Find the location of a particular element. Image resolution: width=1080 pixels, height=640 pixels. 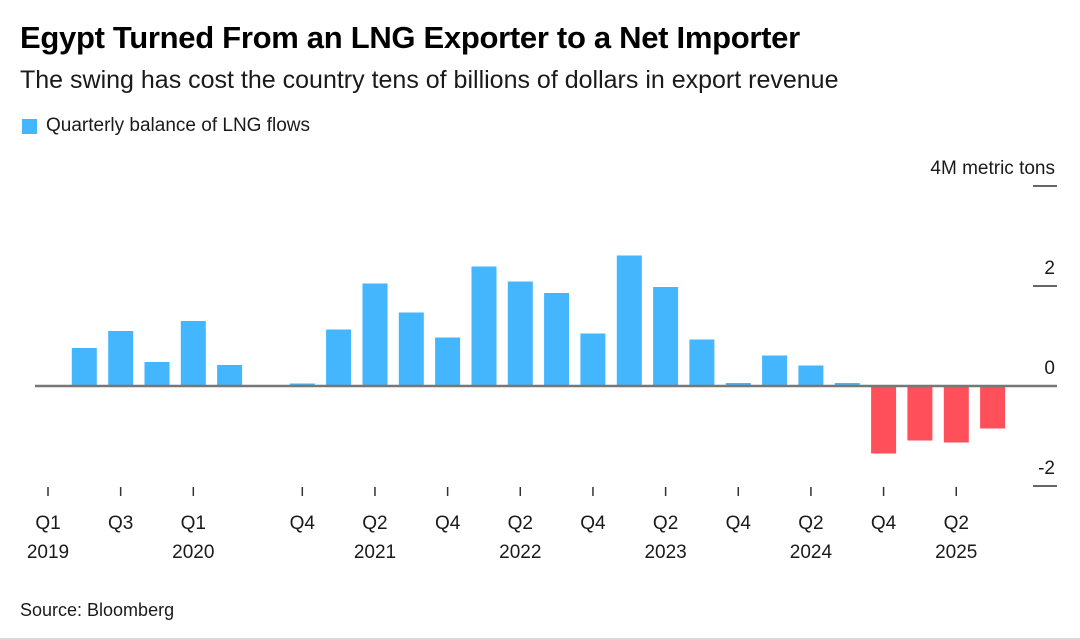

bar-q1-2025 is located at coordinates (920, 413).